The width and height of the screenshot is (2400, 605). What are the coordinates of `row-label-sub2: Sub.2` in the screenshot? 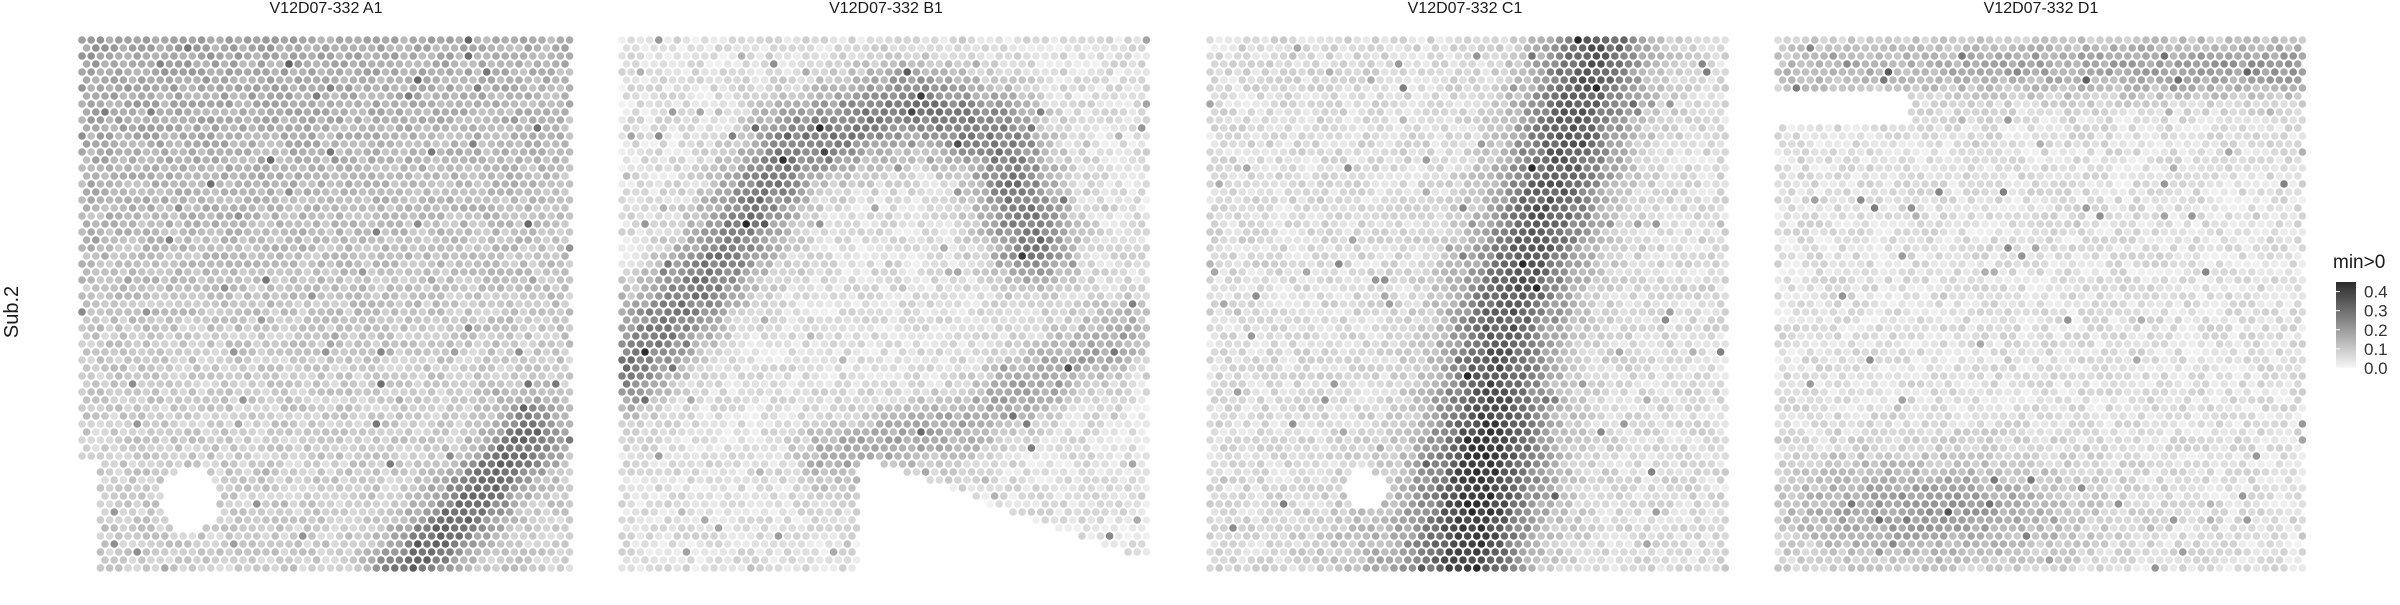 It's located at (12, 312).